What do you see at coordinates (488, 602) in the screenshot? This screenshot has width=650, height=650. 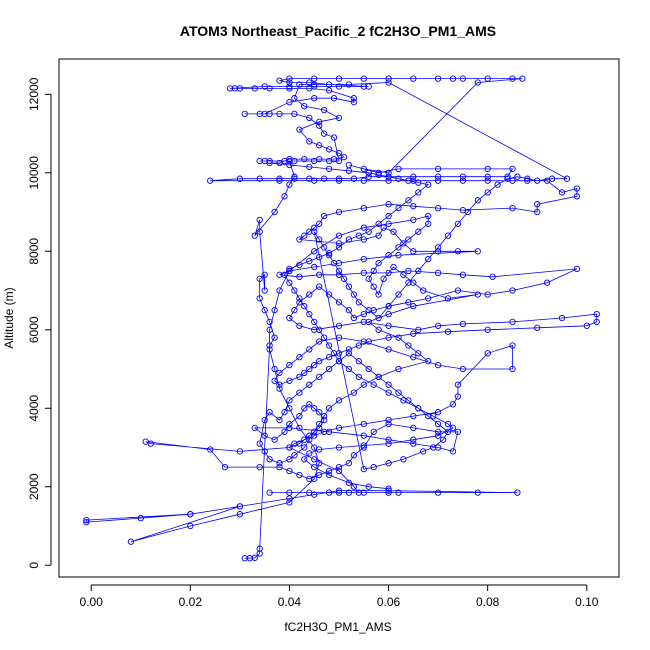 I see `x-tick-label: 0.08` at bounding box center [488, 602].